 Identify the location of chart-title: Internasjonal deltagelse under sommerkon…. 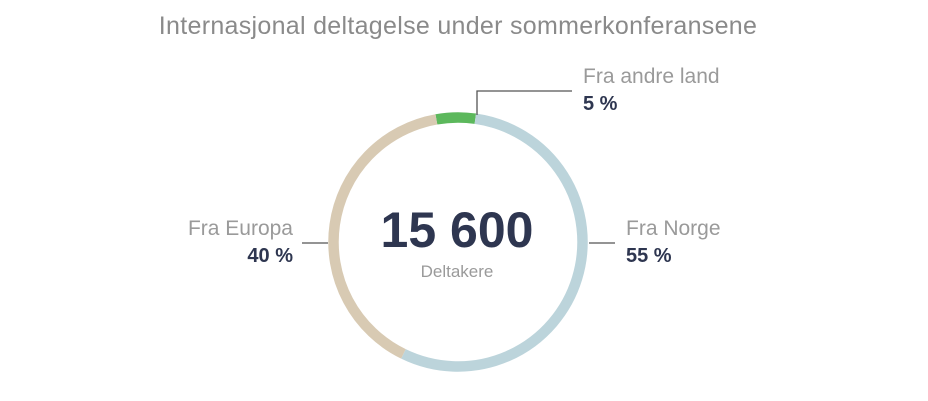
(458, 26).